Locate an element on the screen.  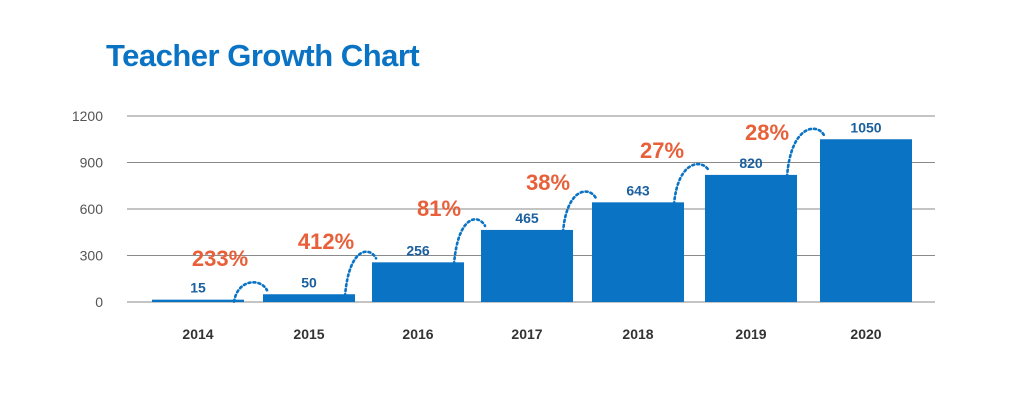
bar-2019 is located at coordinates (751, 238).